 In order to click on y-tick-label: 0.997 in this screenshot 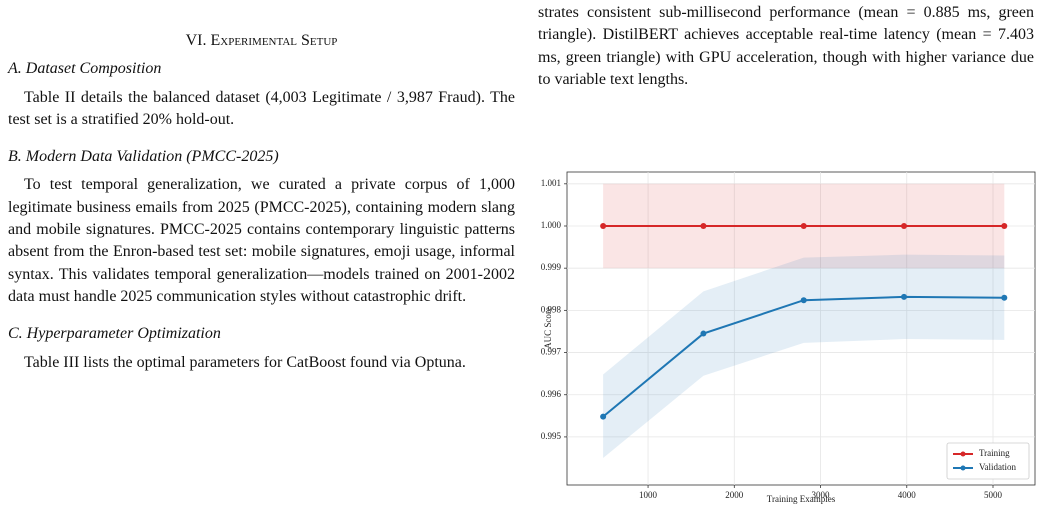, I will do `click(551, 352)`.